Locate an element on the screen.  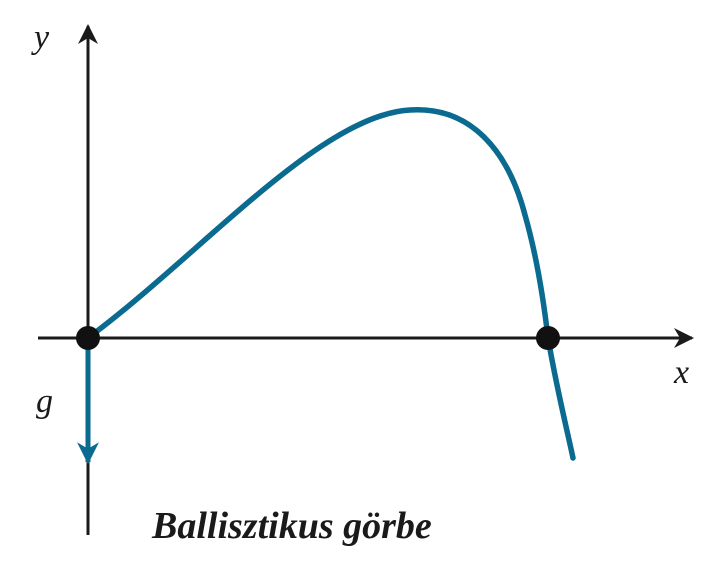
gravity-label: g is located at coordinates (44, 401).